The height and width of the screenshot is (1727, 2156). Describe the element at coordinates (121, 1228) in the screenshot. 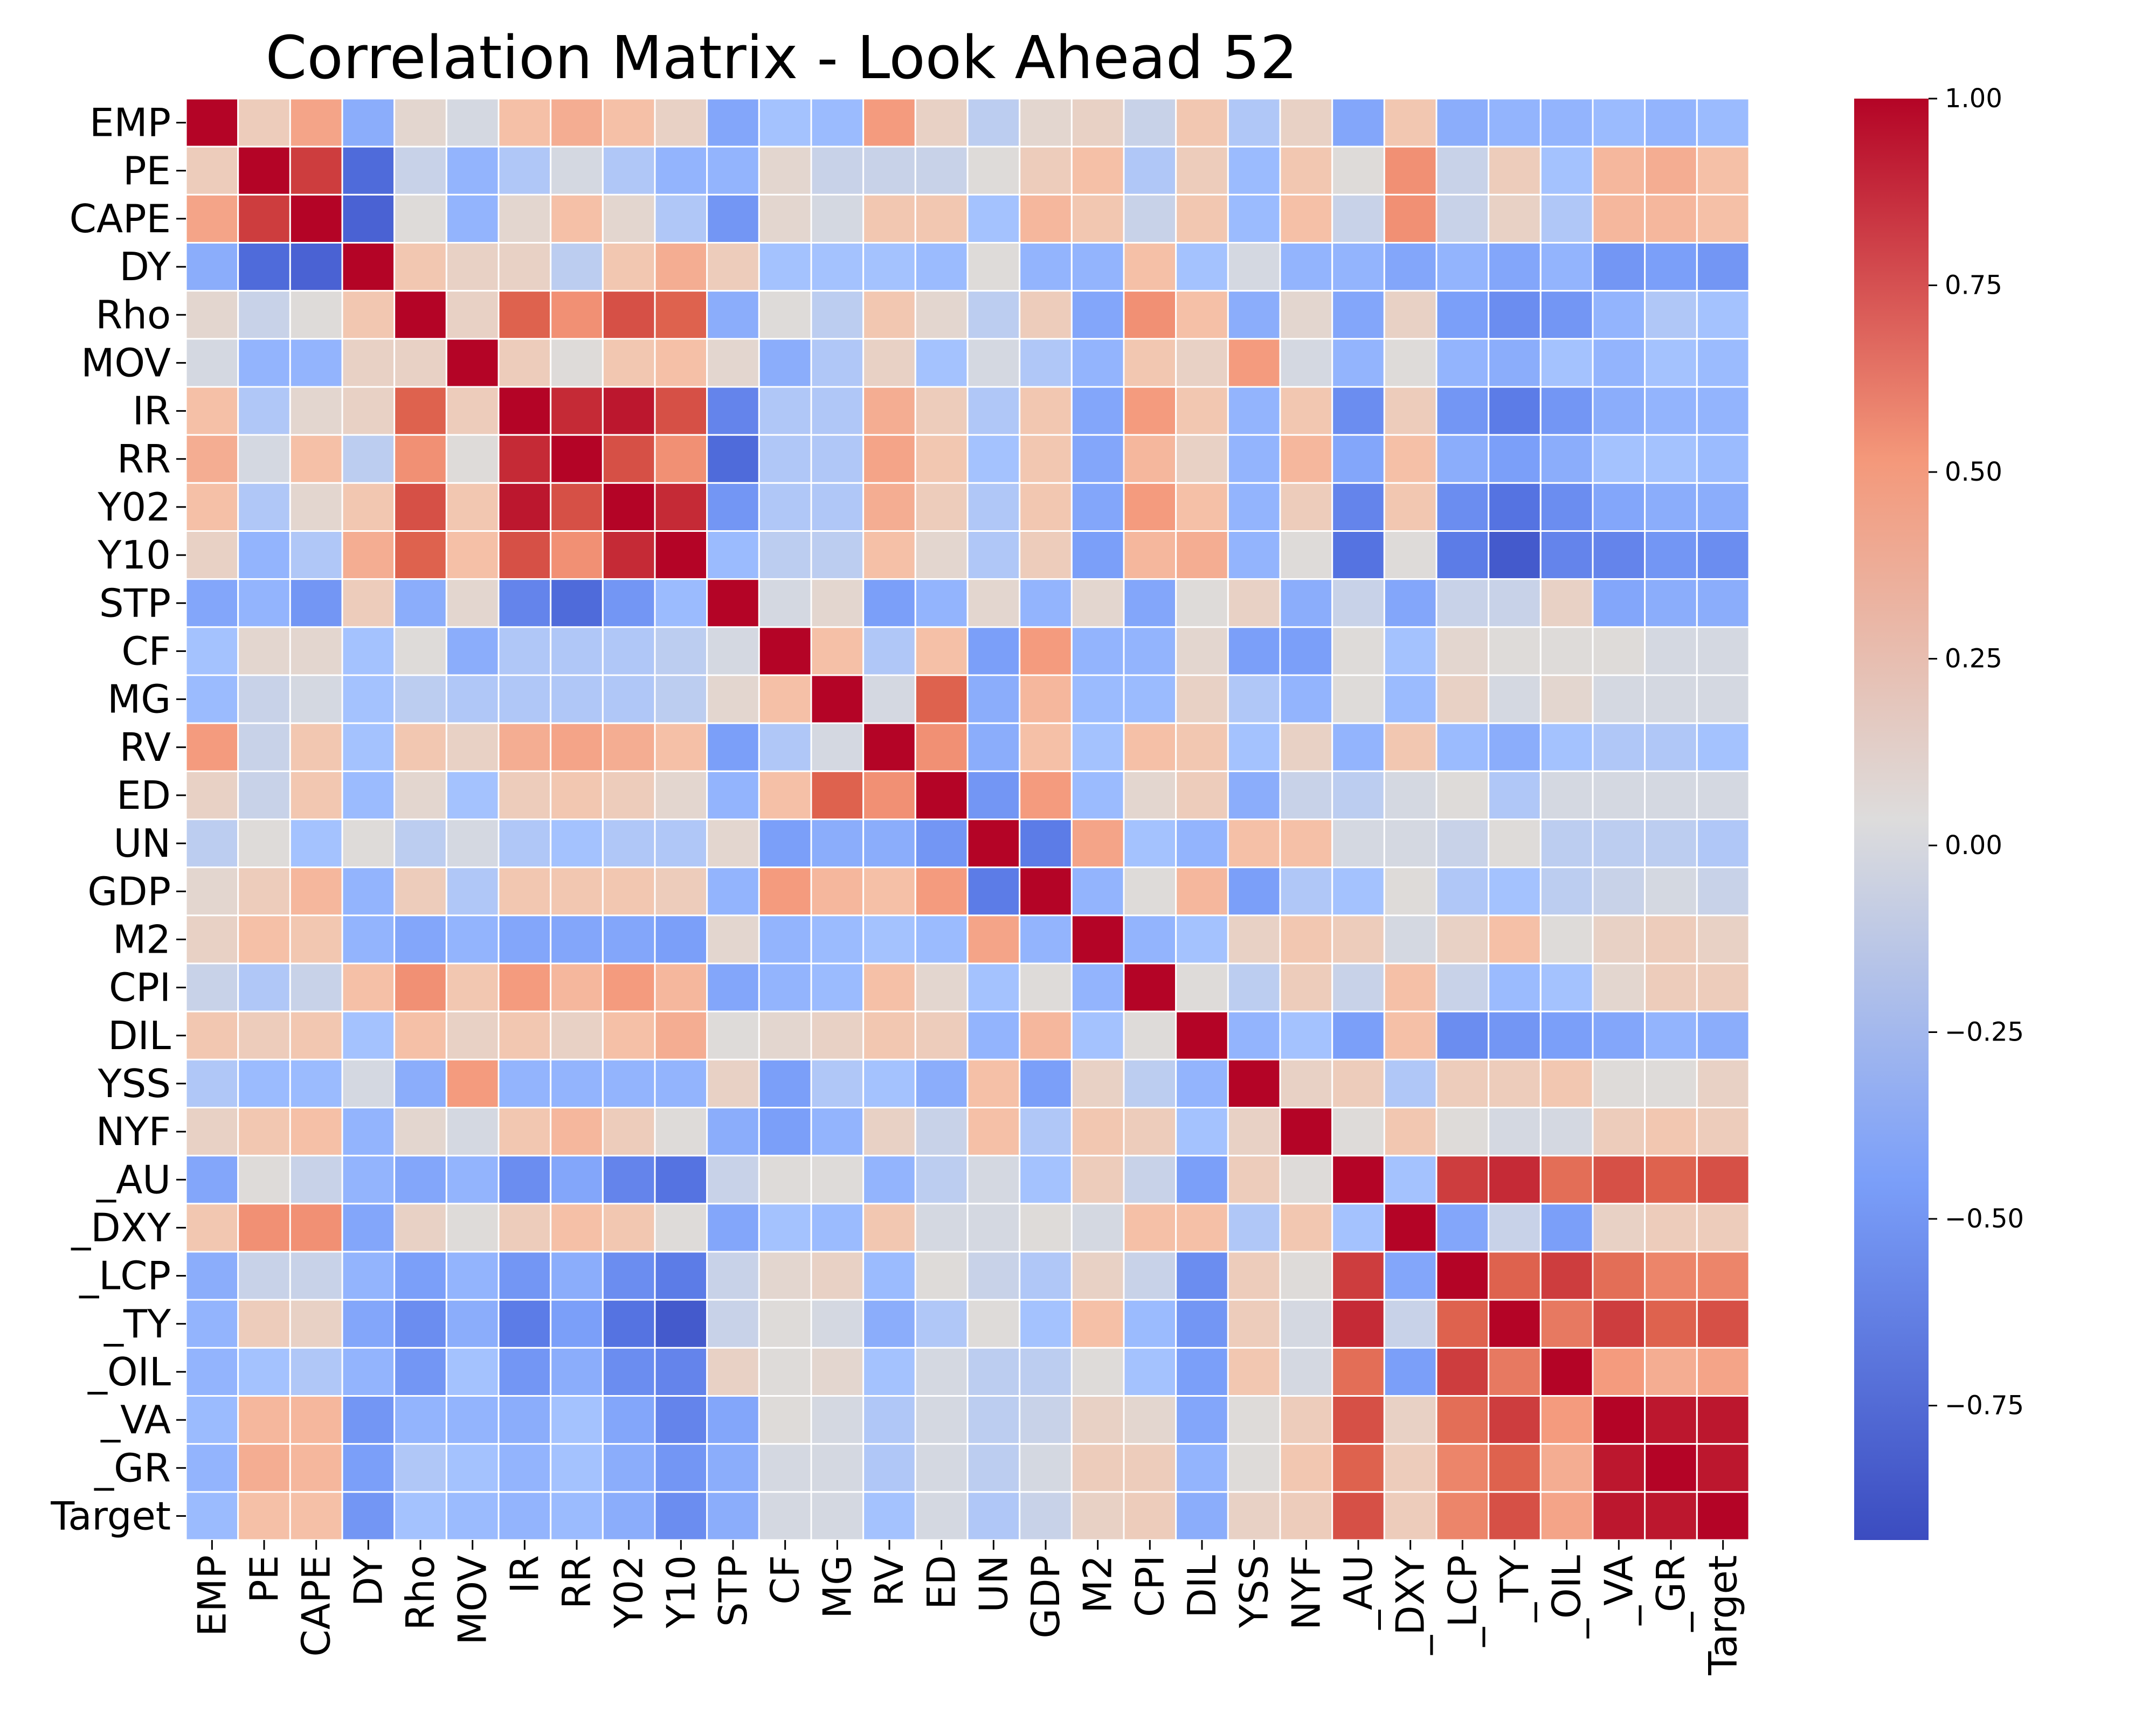

I see `y-tick-label: _DXY` at that location.